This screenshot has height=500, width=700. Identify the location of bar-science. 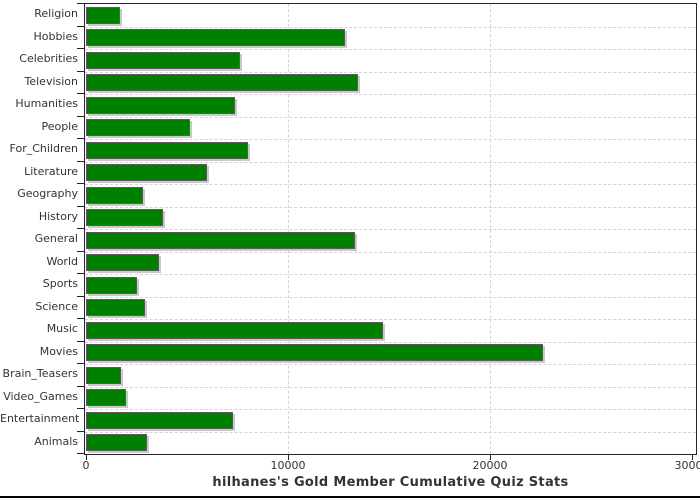
(115, 307).